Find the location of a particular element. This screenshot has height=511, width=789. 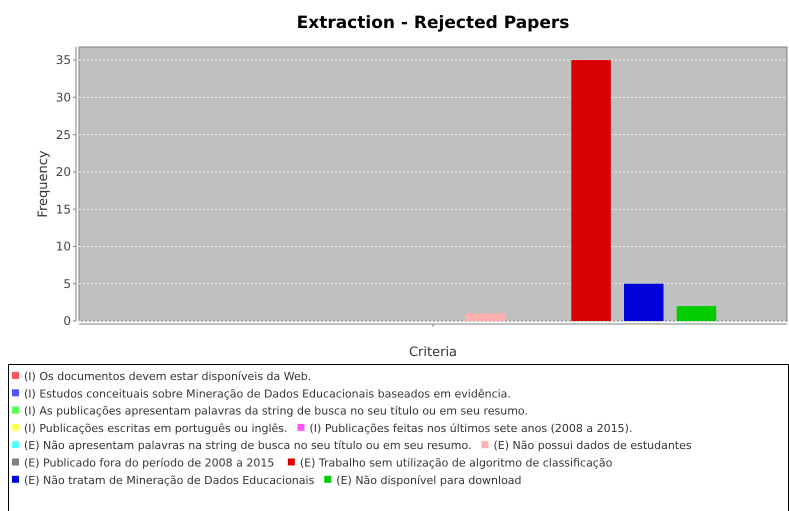

legend-label: (E) Não possui dados de estudantes is located at coordinates (593, 445).